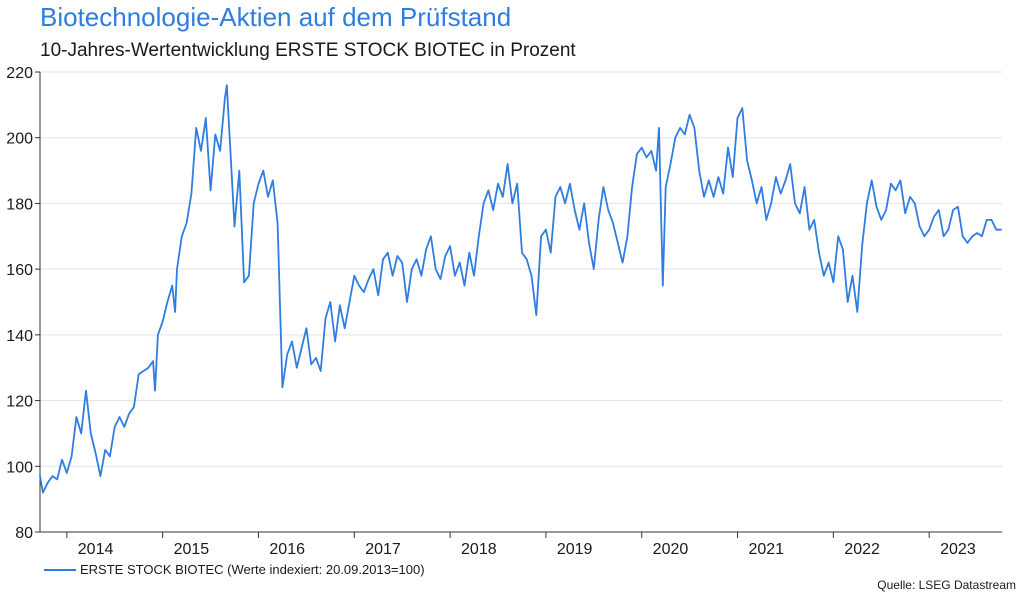 This screenshot has height=597, width=1024. What do you see at coordinates (287, 549) in the screenshot?
I see `x-tick-label: 2016` at bounding box center [287, 549].